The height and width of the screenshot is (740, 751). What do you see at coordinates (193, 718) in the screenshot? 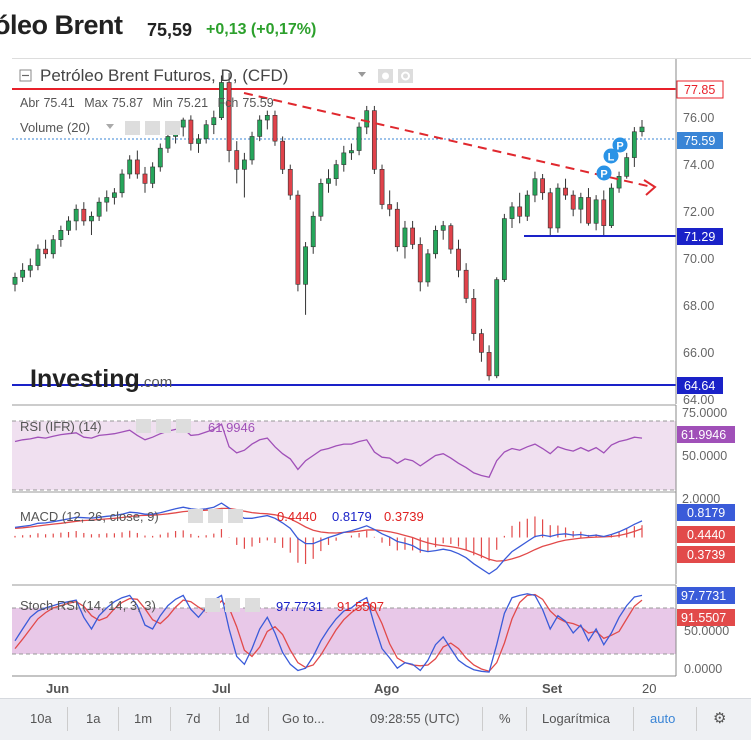
I see `range-7d-button: 7d` at bounding box center [193, 718].